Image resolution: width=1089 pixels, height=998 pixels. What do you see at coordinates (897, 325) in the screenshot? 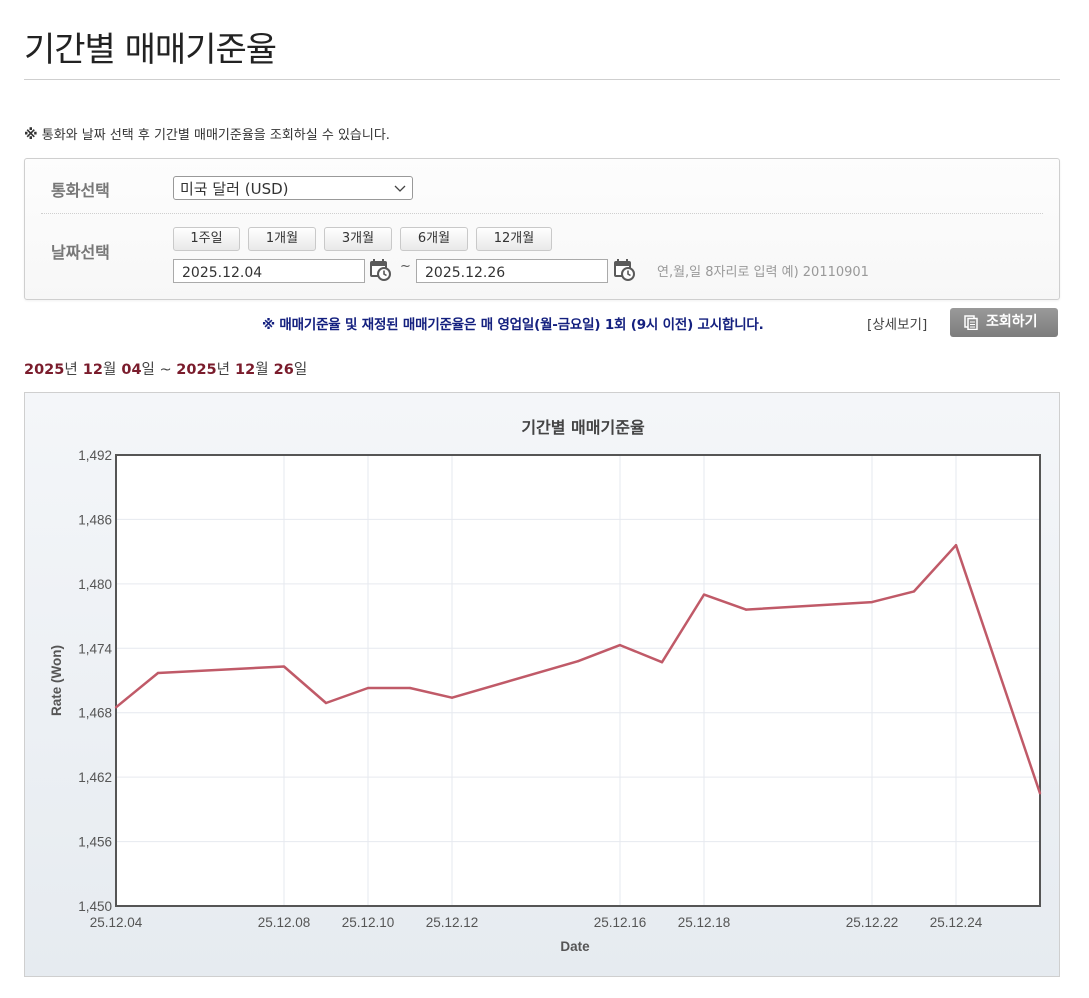
I see `detail-link: [상세보기]` at bounding box center [897, 325].